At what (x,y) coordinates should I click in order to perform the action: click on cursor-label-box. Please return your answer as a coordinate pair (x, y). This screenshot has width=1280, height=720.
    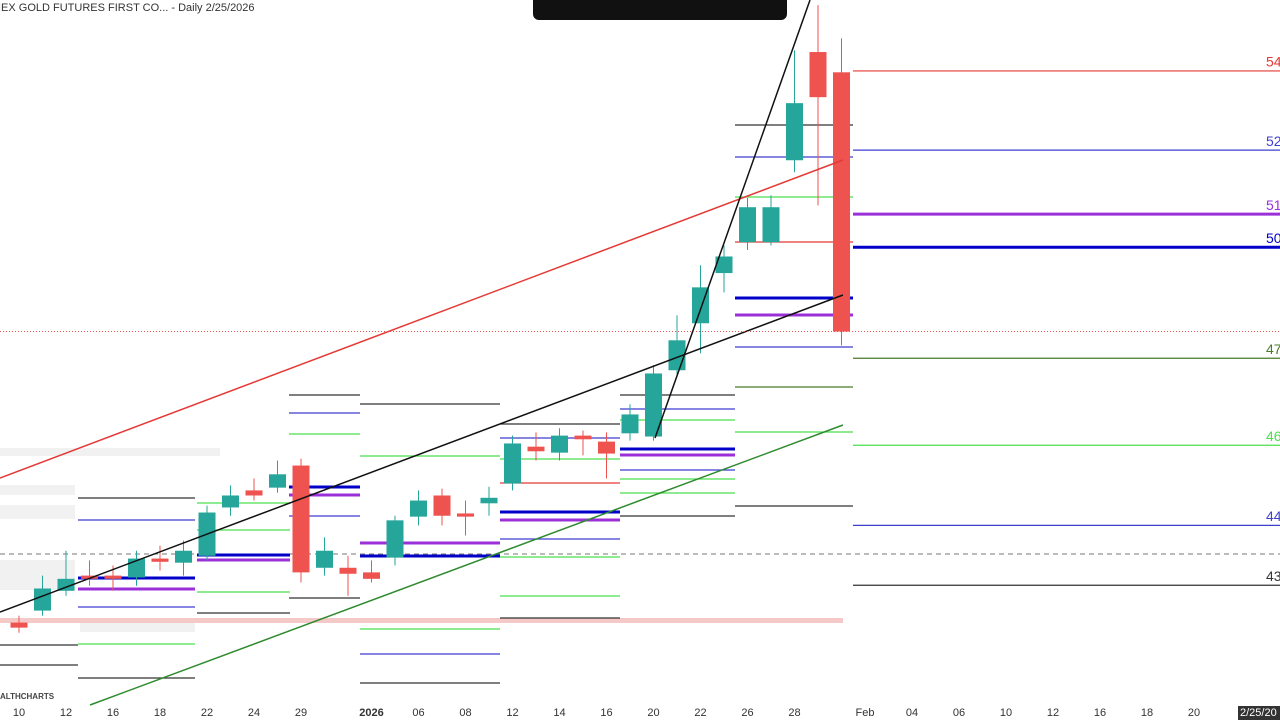
    Looking at the image, I should click on (1259, 713).